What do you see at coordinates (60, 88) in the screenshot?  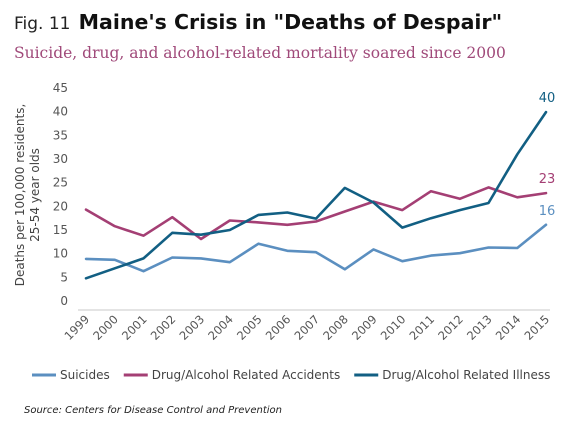 I see `y-tick-label: 45` at bounding box center [60, 88].